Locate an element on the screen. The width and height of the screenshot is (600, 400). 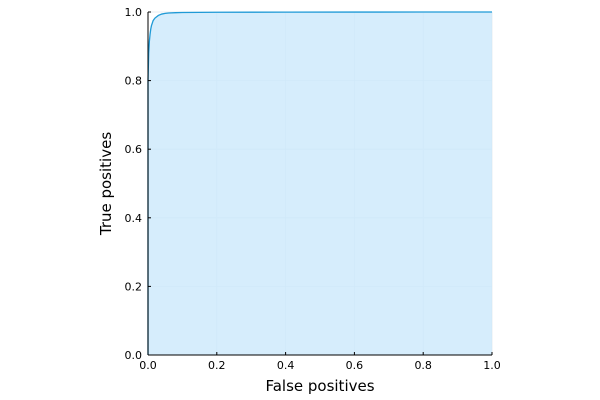
x-tick-label: 0.4 is located at coordinates (286, 365).